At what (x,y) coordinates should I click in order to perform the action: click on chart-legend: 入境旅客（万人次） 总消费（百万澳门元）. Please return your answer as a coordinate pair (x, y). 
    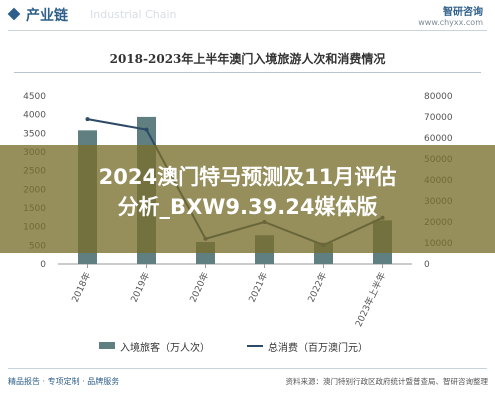
    Looking at the image, I should click on (247, 346).